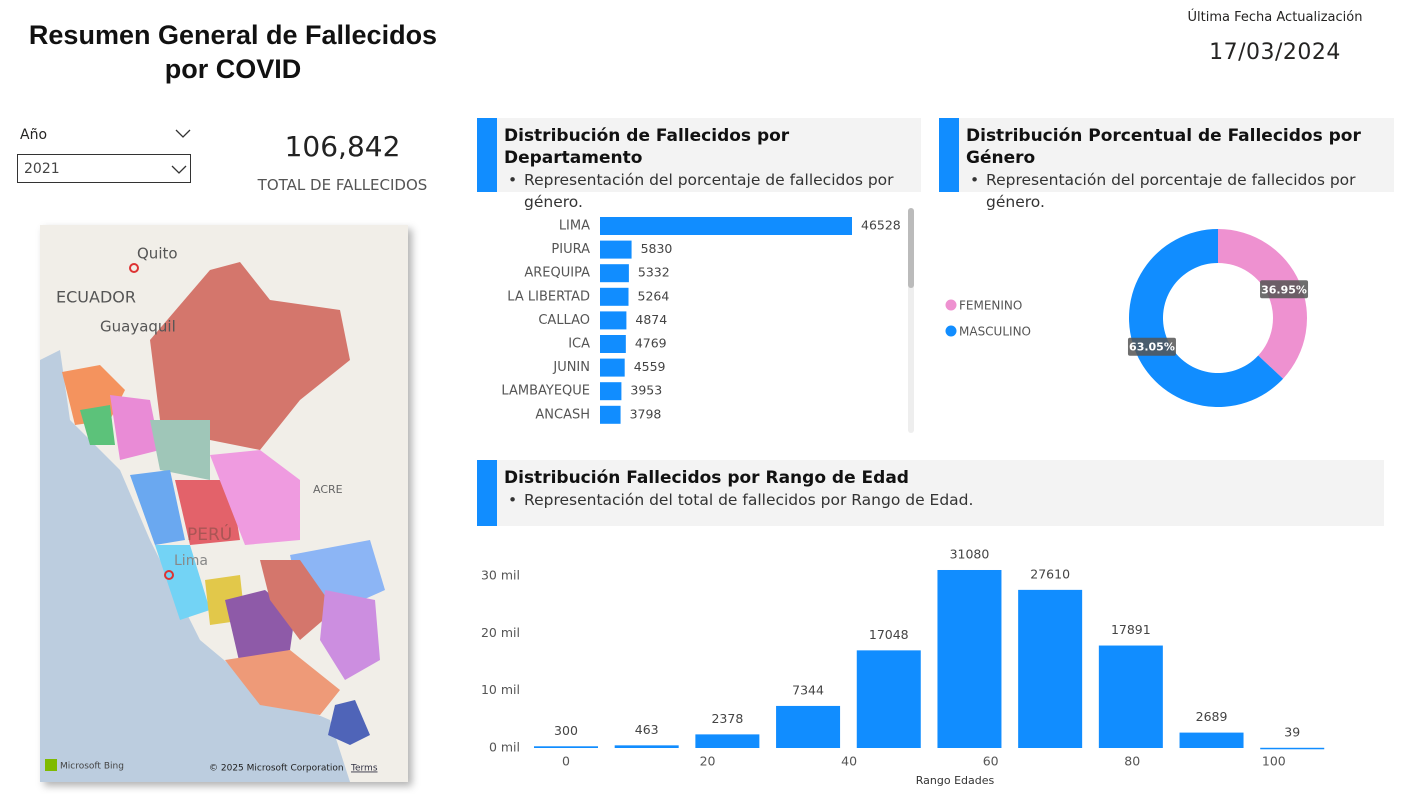 This screenshot has width=1414, height=794. Describe the element at coordinates (1131, 629) in the screenshot. I see `data-label: 17891` at that location.